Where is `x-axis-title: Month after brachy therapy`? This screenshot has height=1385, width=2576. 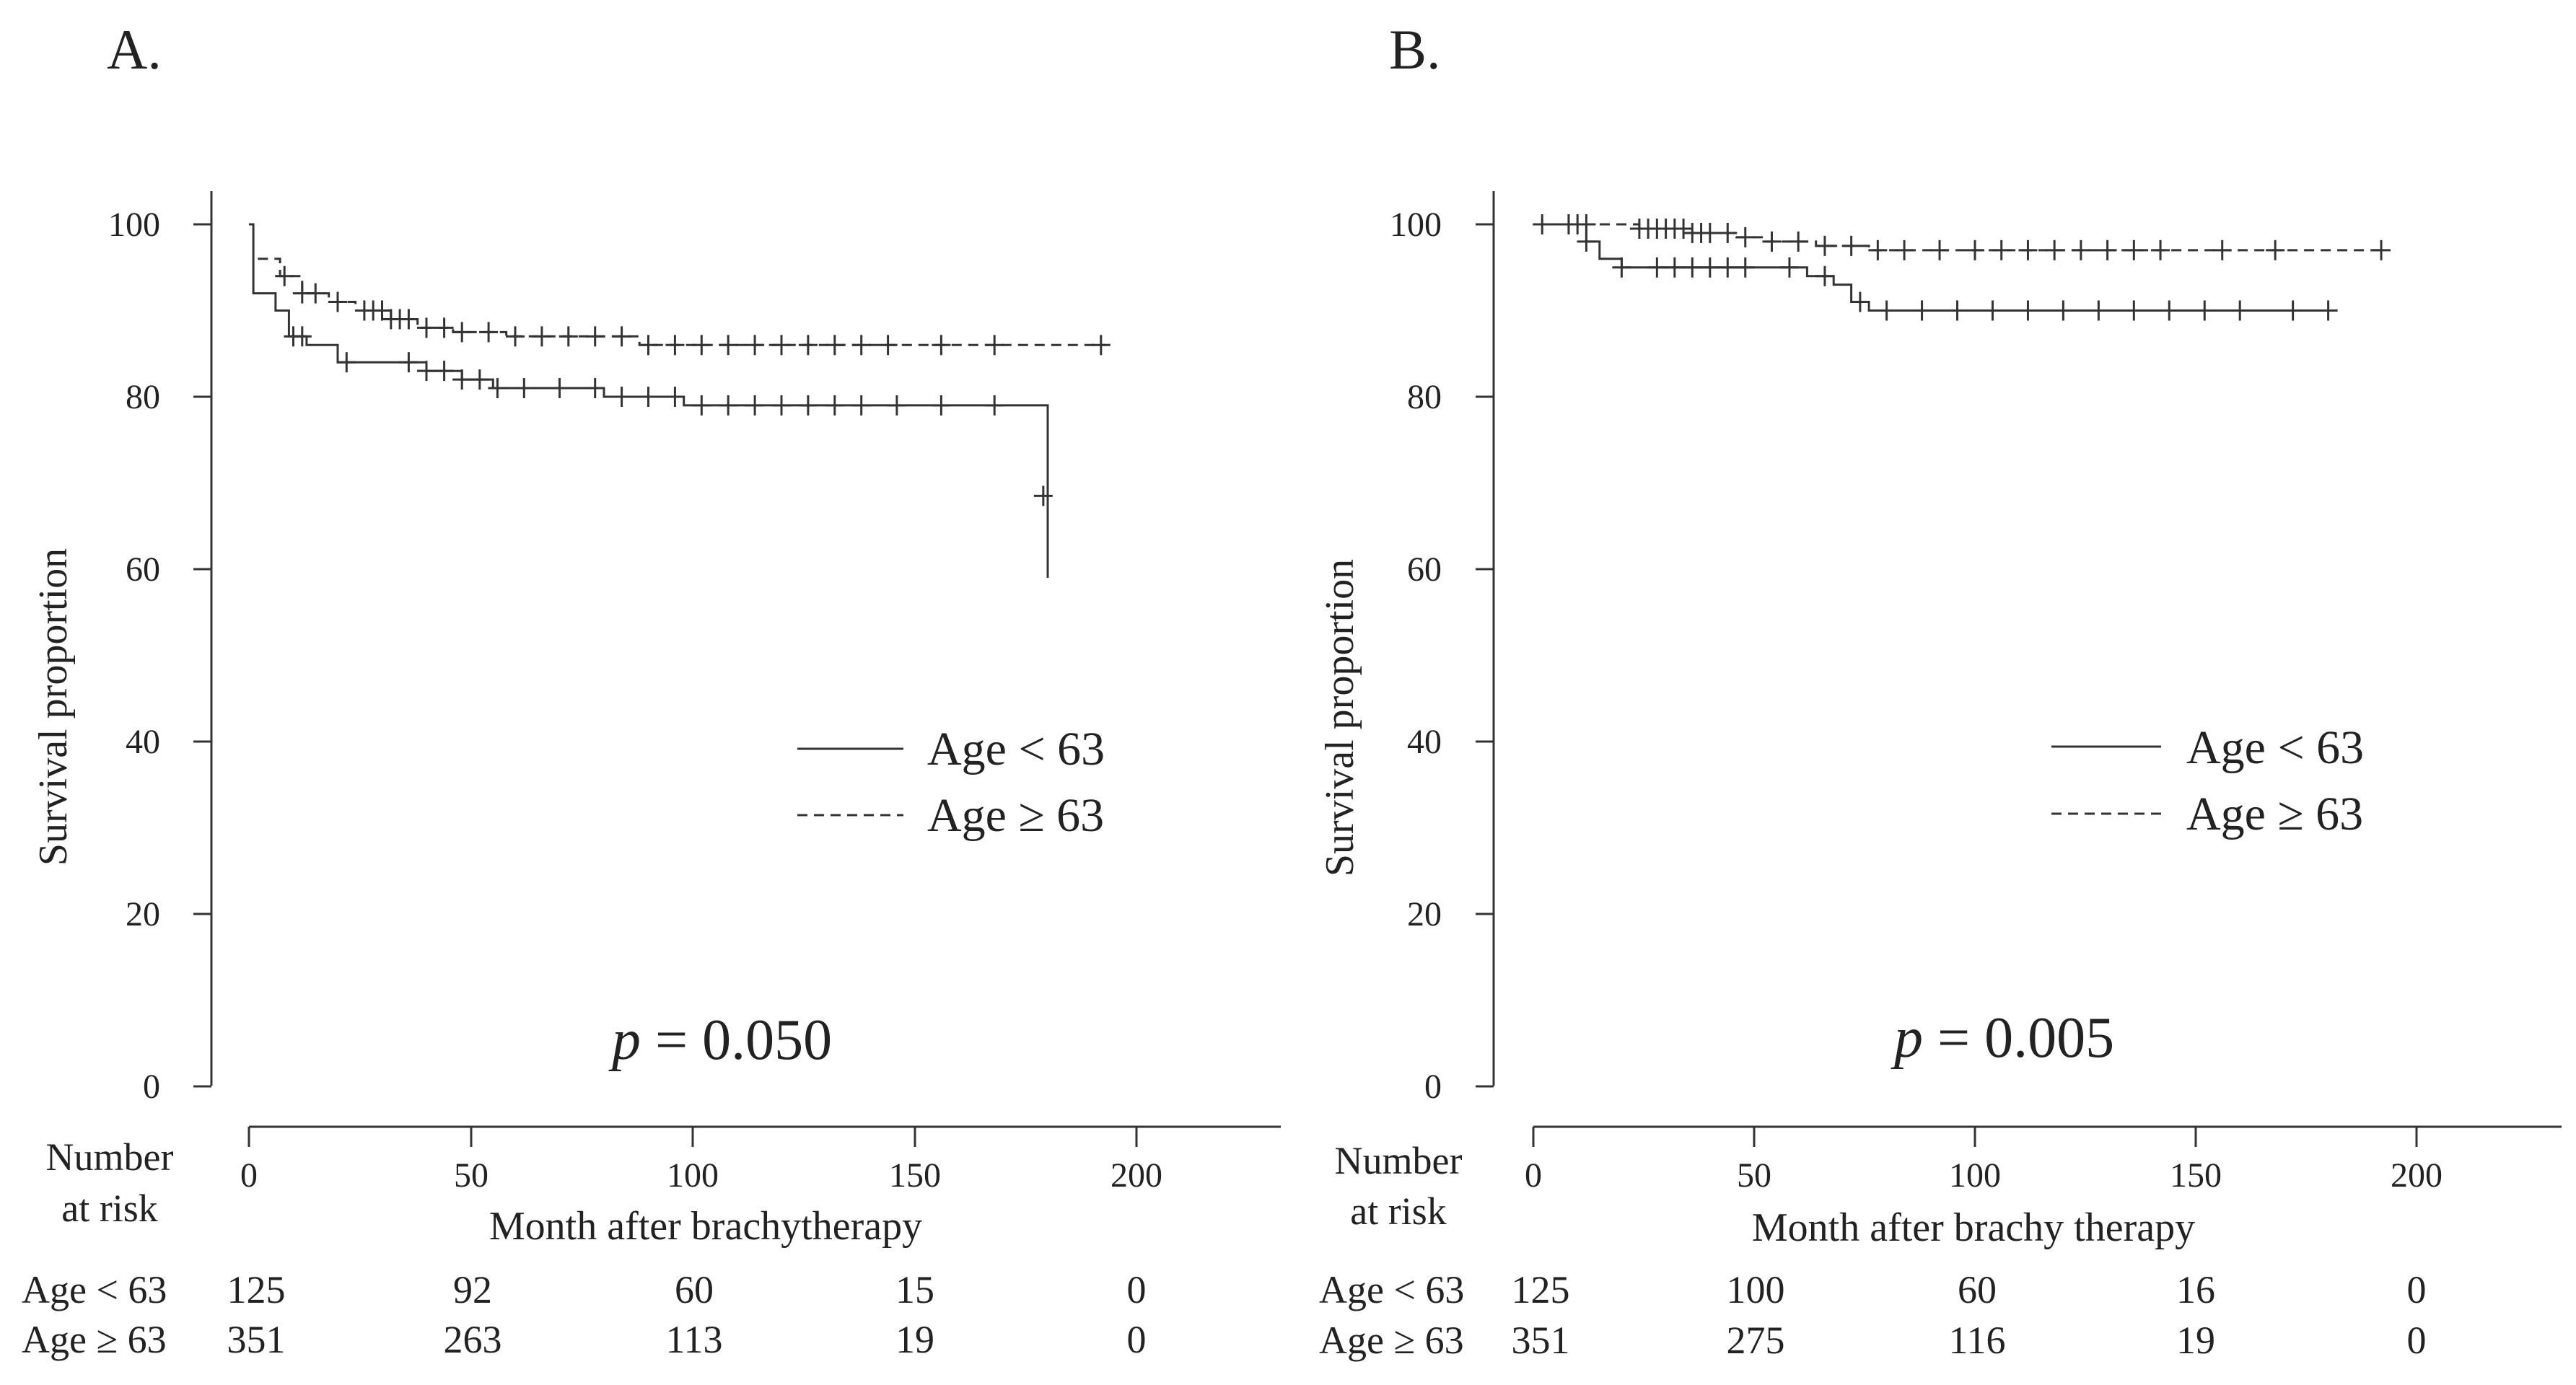
x-axis-title: Month after brachy therapy is located at coordinates (1974, 1227).